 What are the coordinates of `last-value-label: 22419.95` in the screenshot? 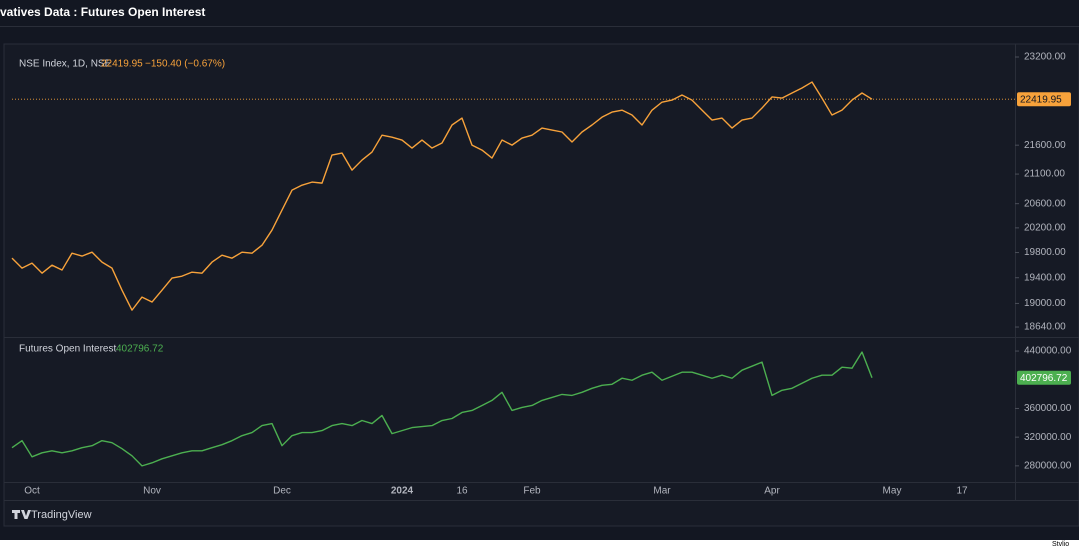 It's located at (1041, 99).